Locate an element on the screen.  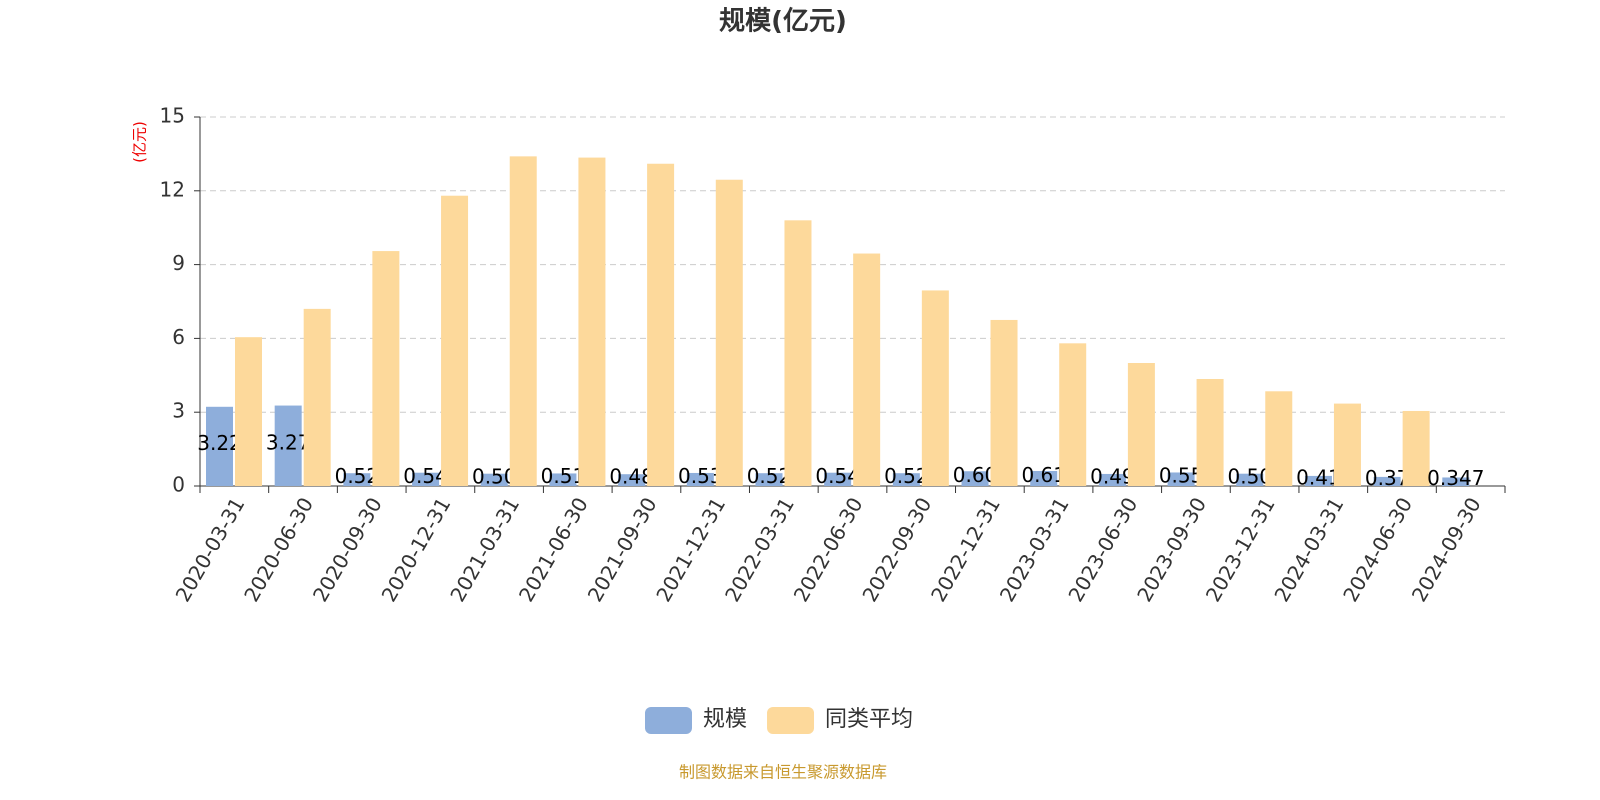
x-tick-label: 2020-06-30 is located at coordinates (278, 549).